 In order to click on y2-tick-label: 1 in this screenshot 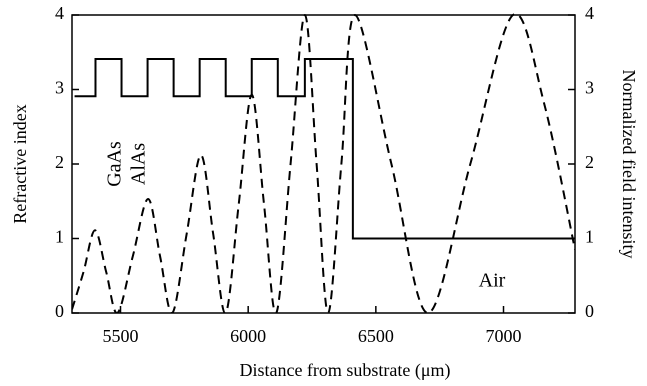, I will do `click(589, 237)`.